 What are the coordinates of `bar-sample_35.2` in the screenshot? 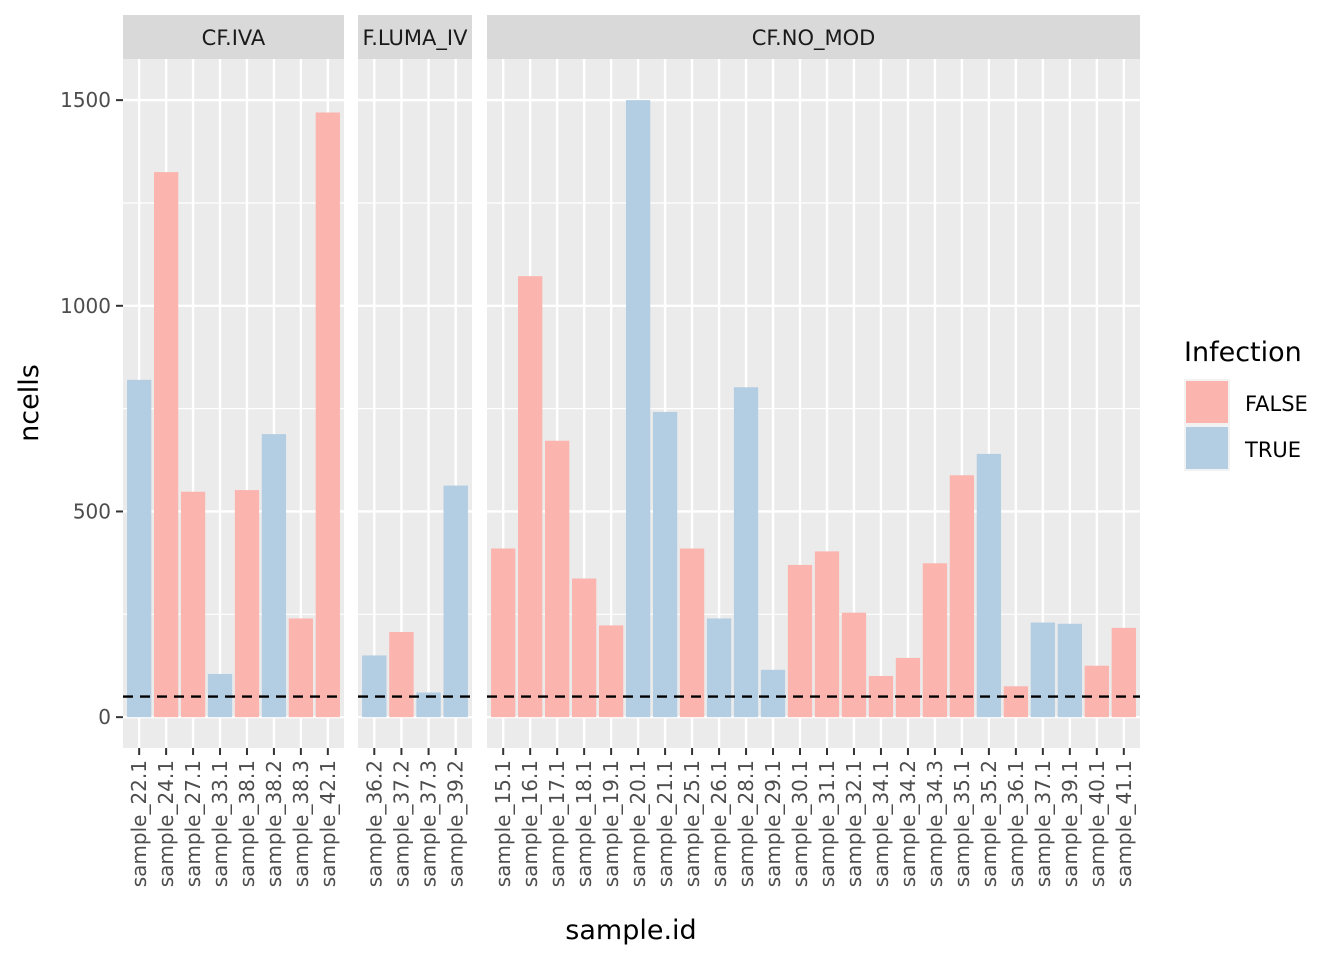 It's located at (989, 585).